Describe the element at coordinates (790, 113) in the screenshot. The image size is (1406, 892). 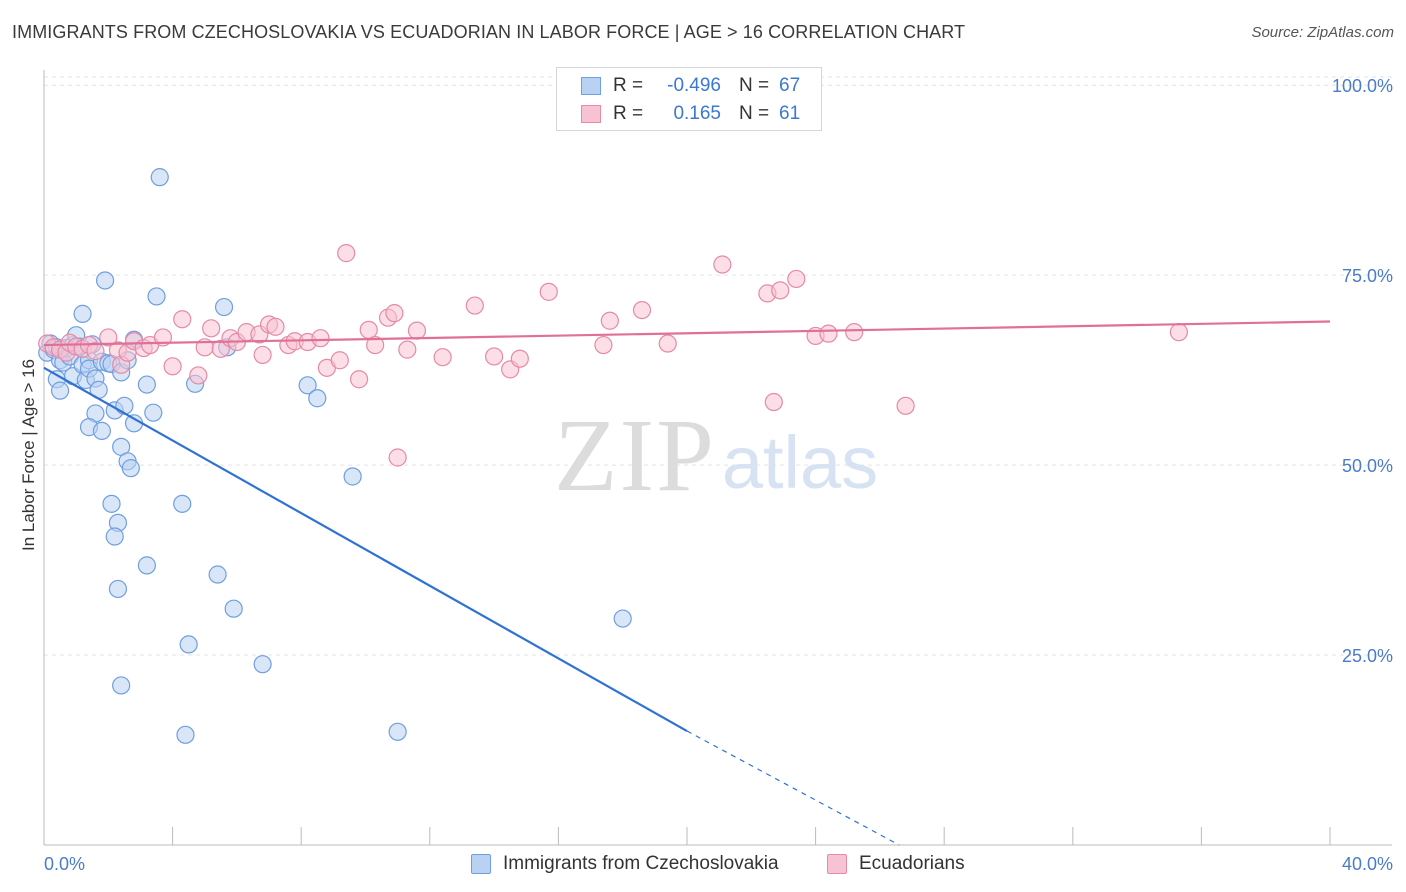
I see `legend-n-value: 61` at that location.